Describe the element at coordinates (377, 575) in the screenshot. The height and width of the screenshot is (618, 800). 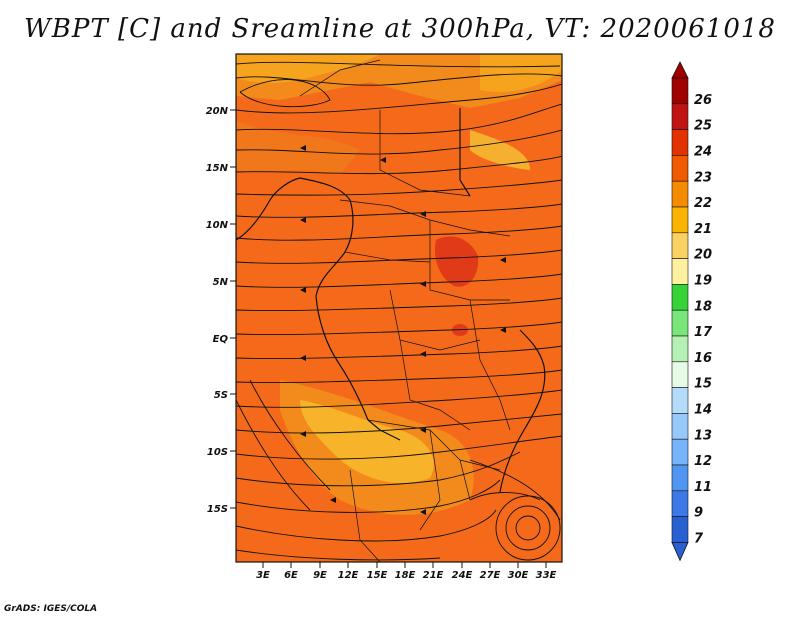
I see `lon-label: 15E` at that location.